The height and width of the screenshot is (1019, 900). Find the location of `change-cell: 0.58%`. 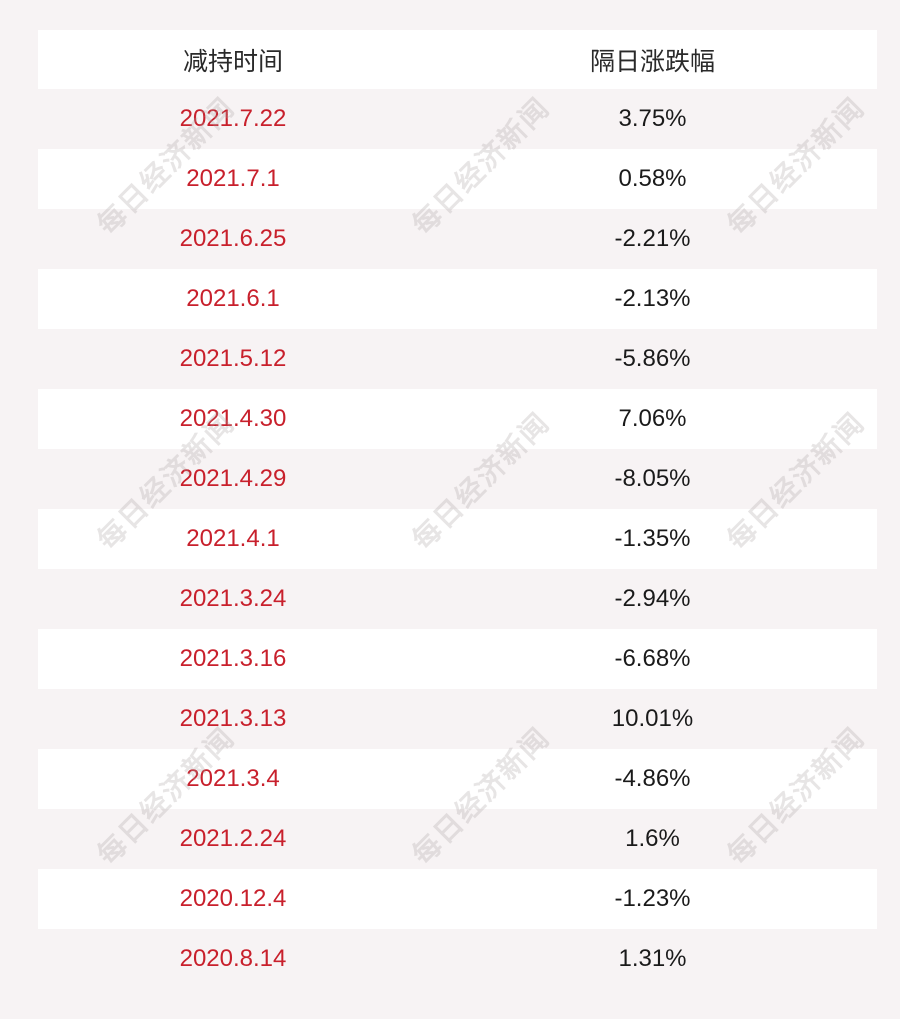

change-cell: 0.58% is located at coordinates (652, 178).